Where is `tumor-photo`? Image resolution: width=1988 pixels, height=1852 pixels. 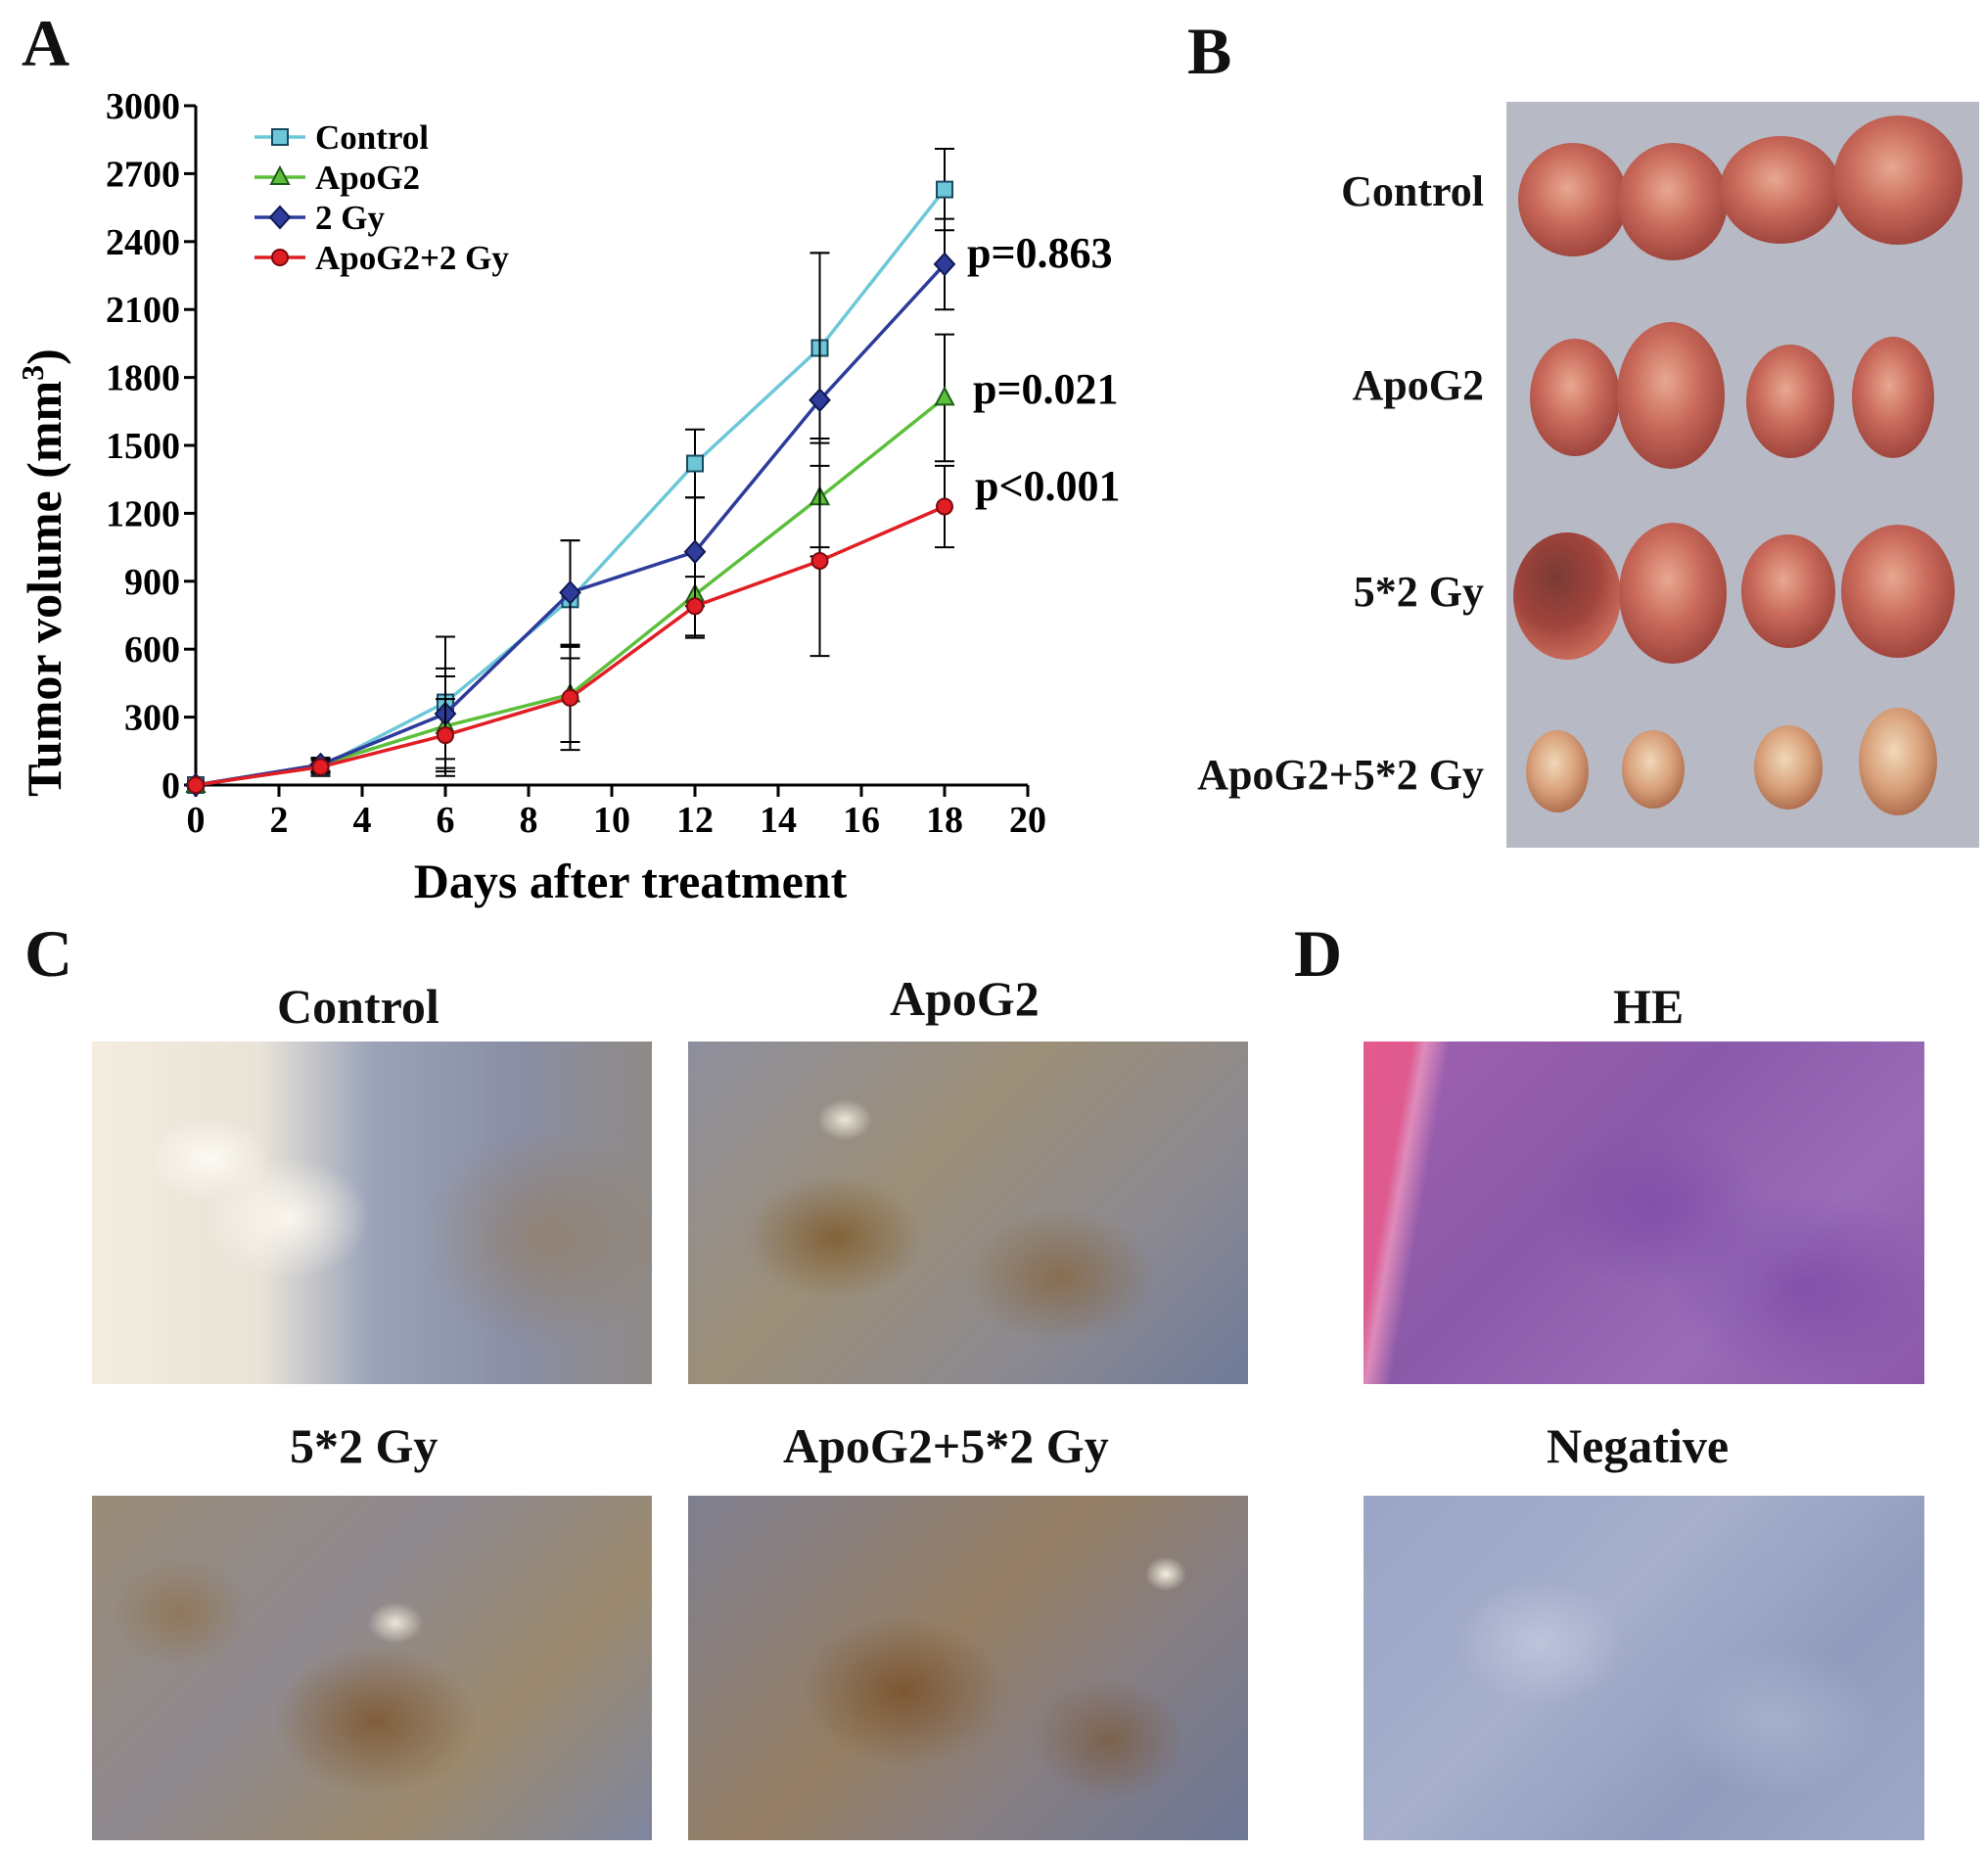
tumor-photo is located at coordinates (1742, 475).